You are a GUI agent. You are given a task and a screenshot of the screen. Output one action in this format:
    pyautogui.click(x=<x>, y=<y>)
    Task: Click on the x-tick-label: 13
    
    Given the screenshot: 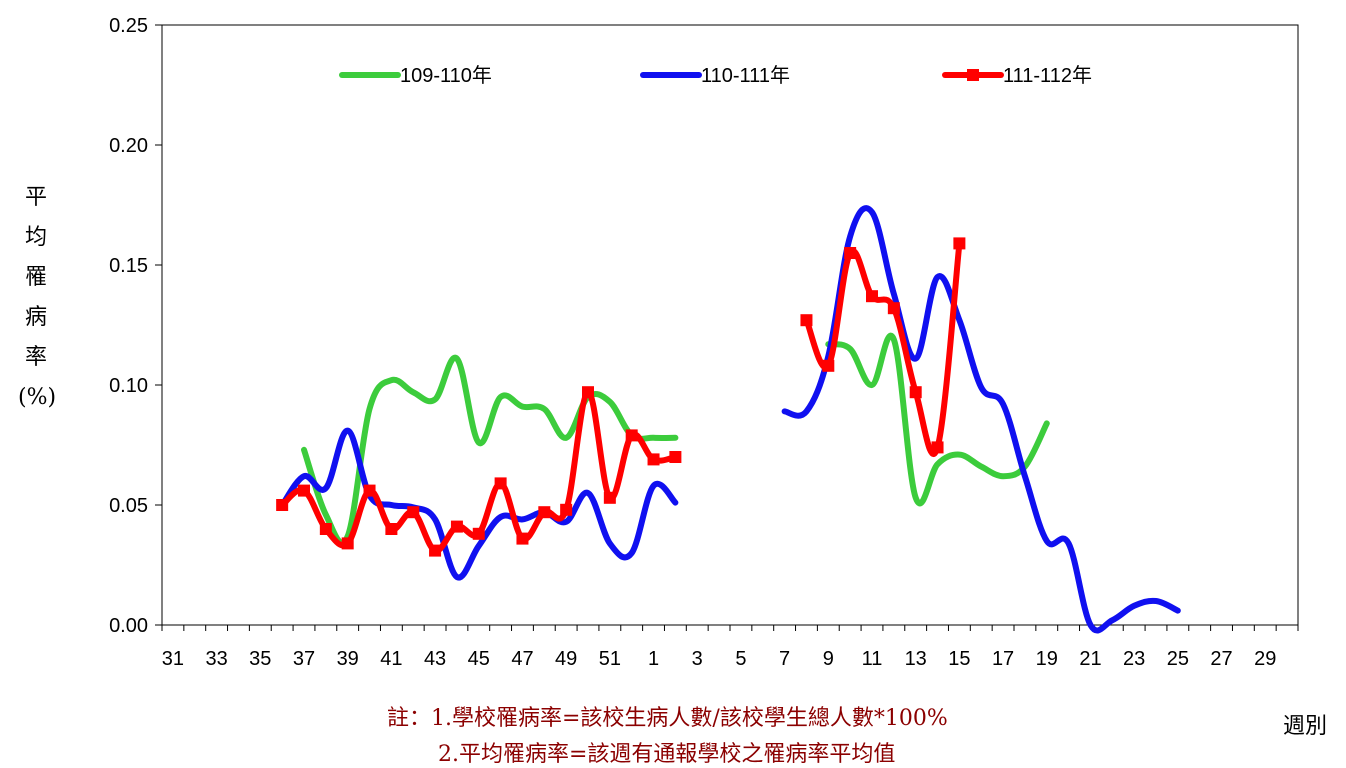 What is the action you would take?
    pyautogui.click(x=916, y=659)
    